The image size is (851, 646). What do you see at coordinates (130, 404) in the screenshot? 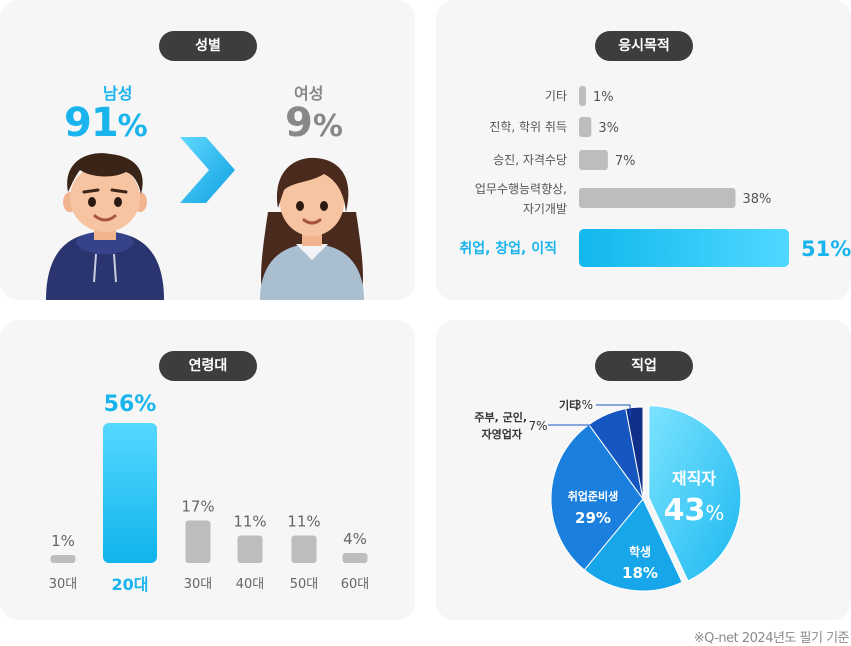
I see `age-value-1: 56%` at bounding box center [130, 404].